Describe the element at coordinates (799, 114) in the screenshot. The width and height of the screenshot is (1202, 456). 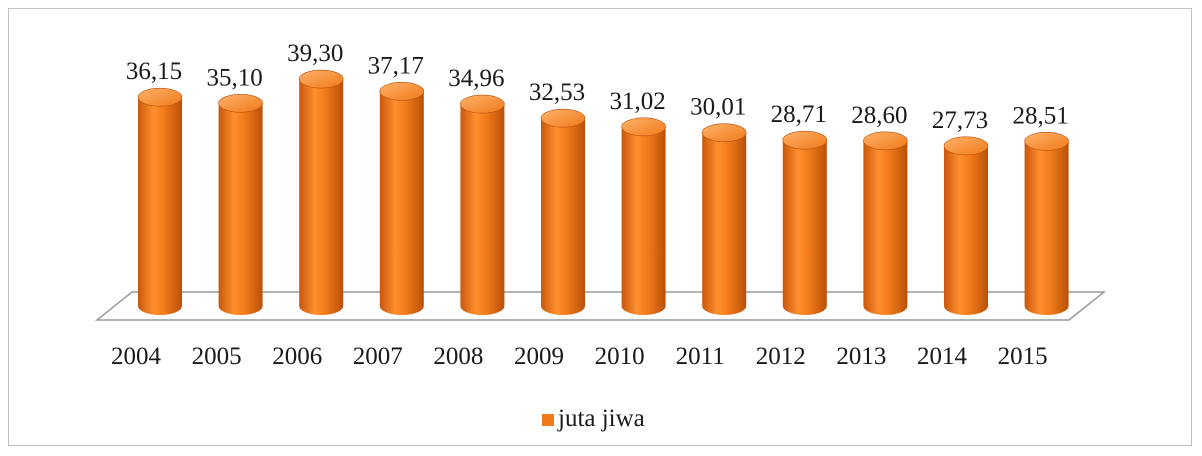
I see `value-label-2012: 28,71` at that location.